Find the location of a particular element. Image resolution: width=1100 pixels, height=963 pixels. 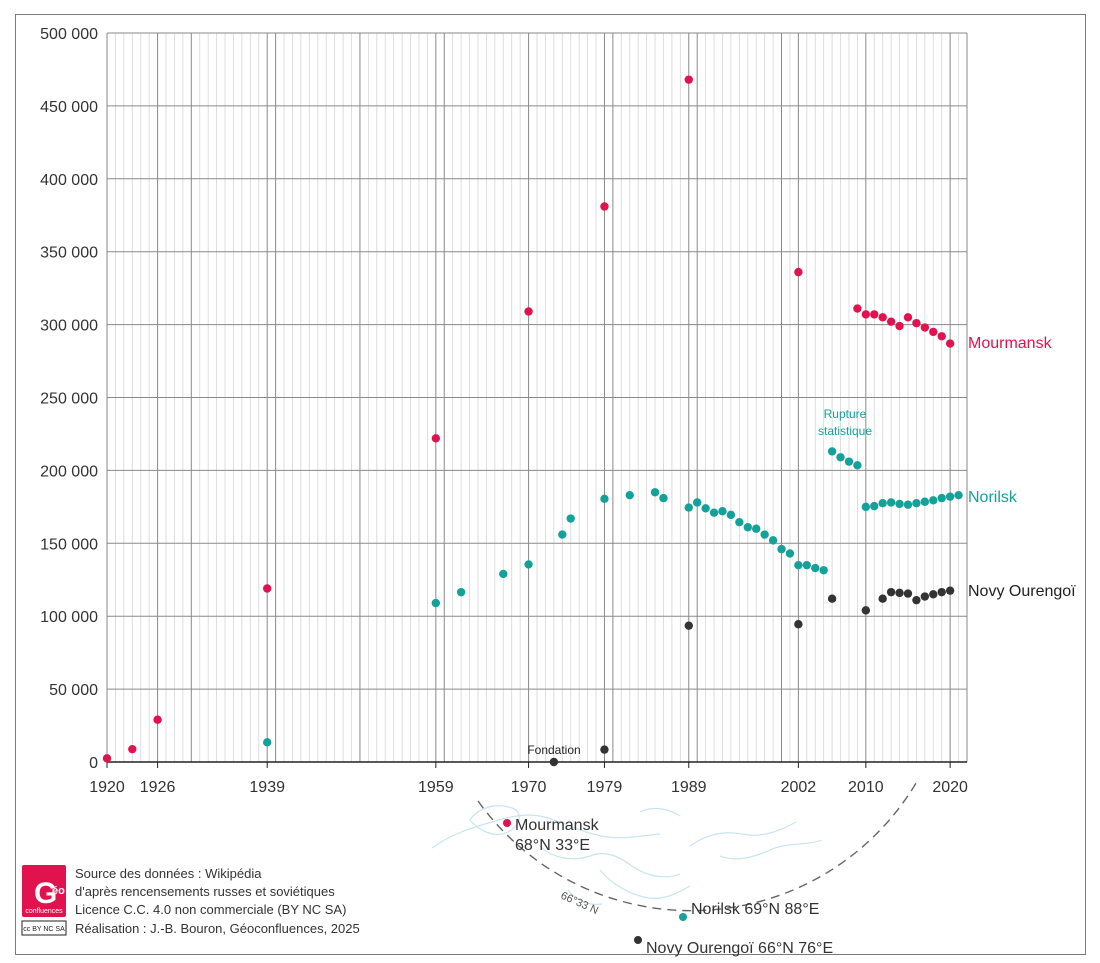

point-norilsk-2005 is located at coordinates (823, 570).